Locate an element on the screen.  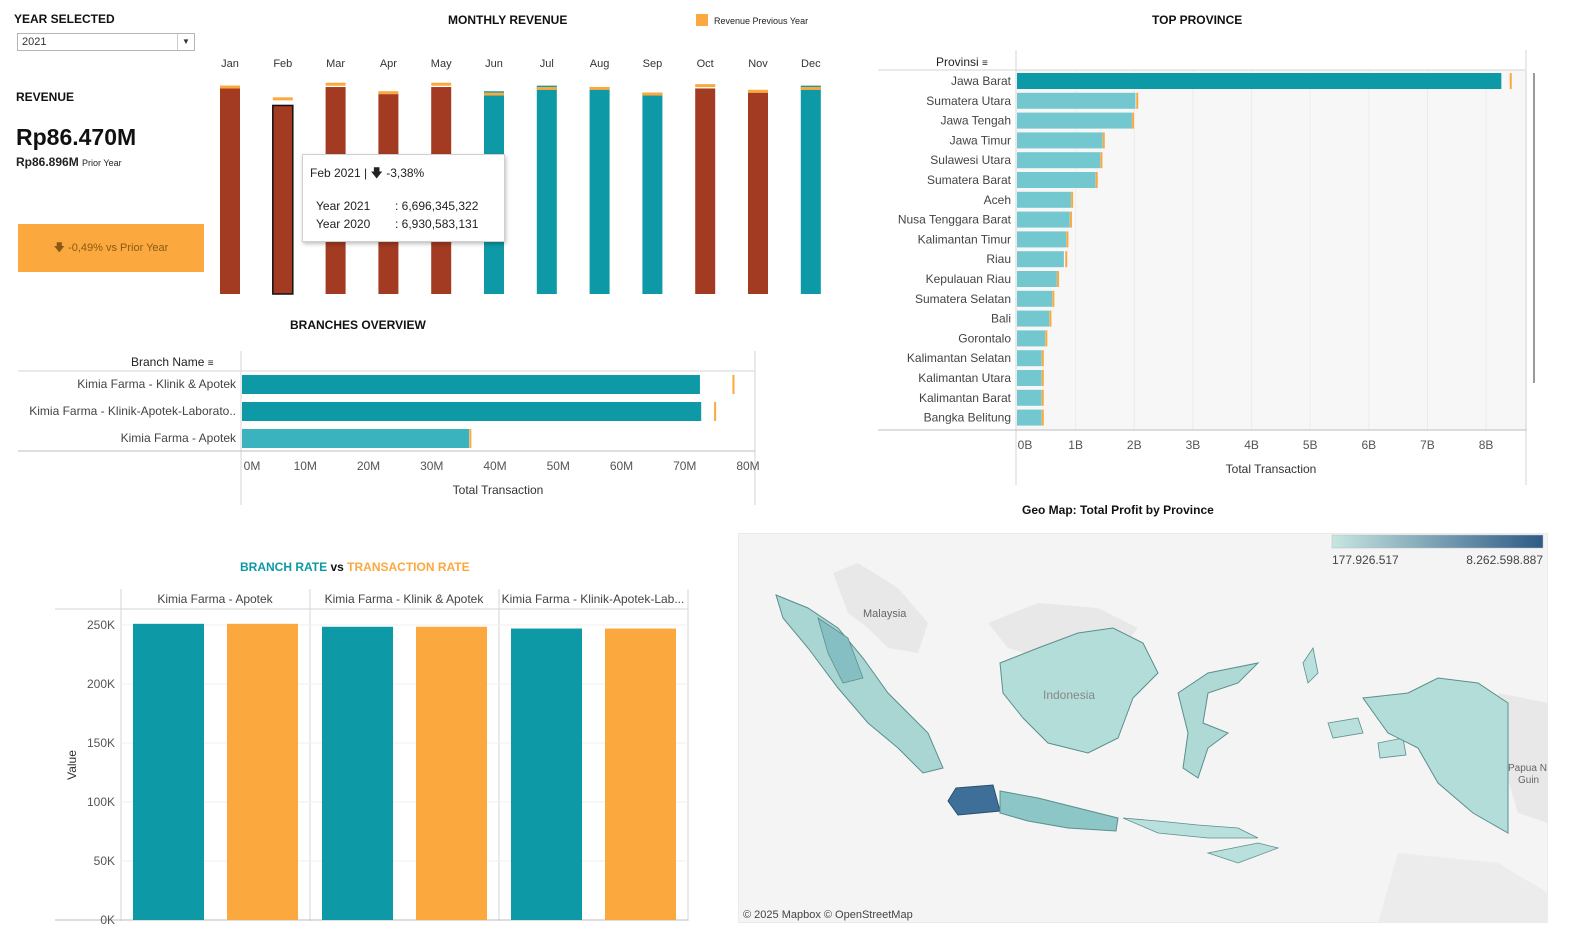
rate-tick: 150K is located at coordinates (101, 743).